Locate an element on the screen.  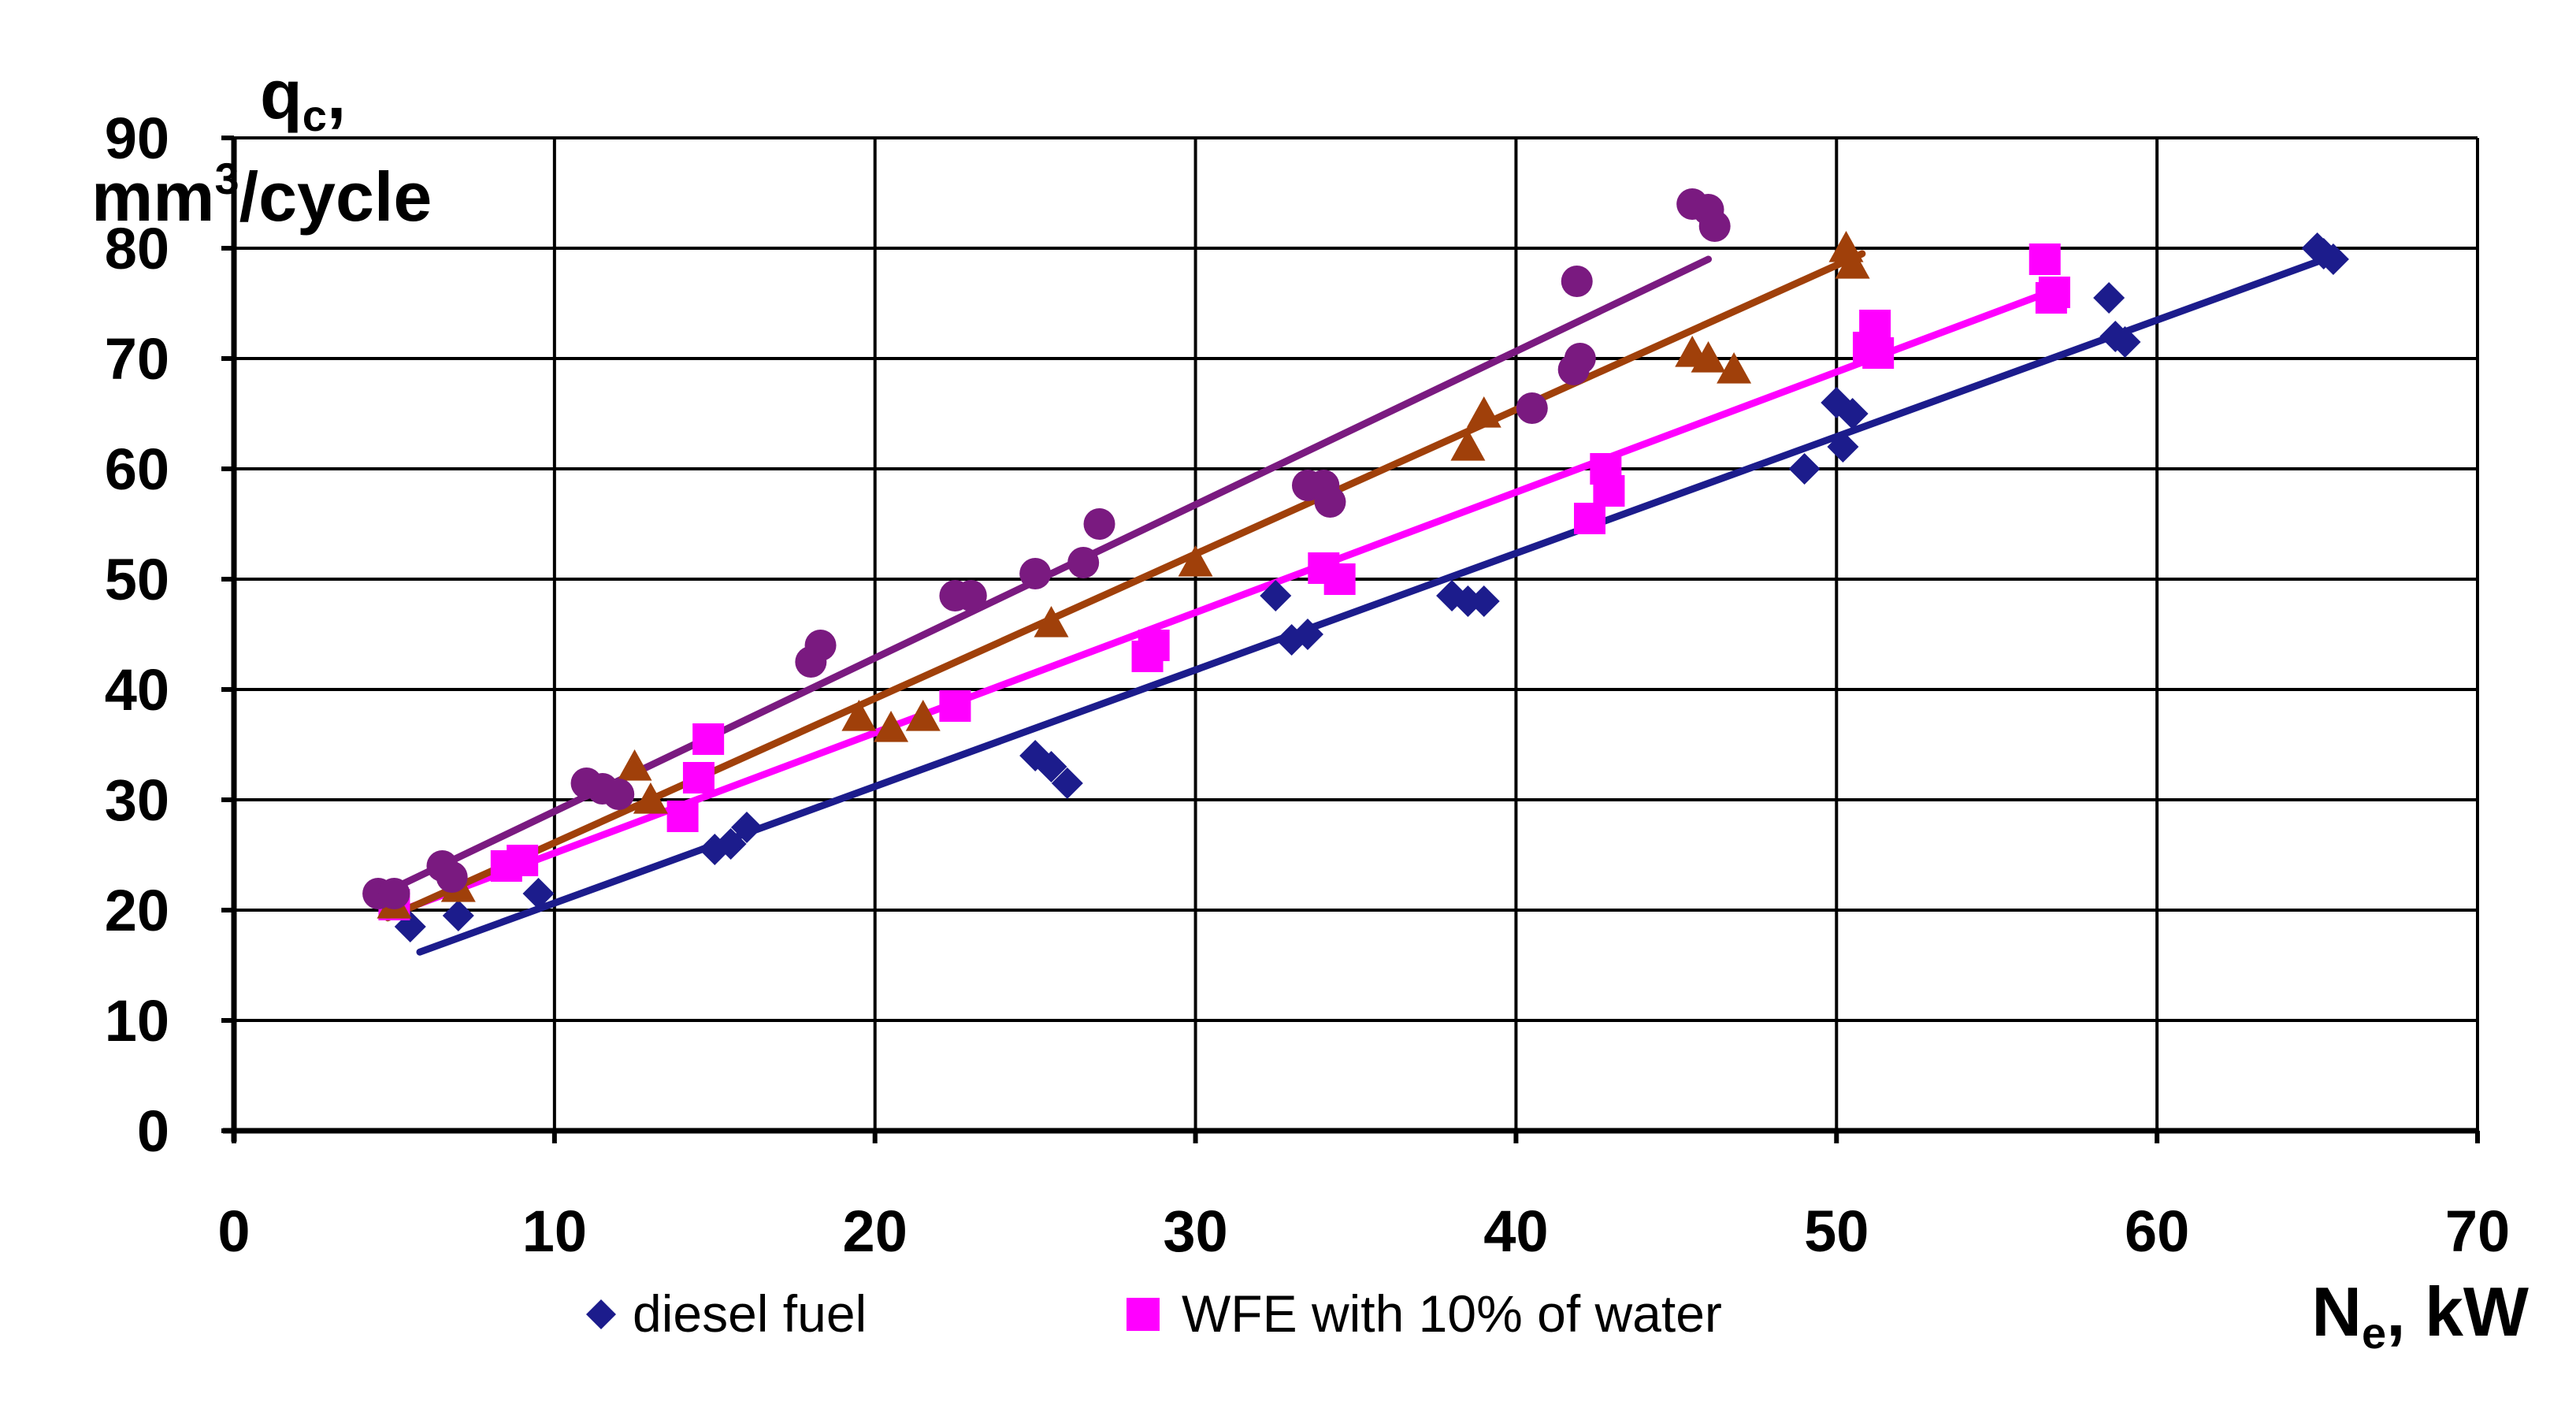
x-tick-label-10: 10 is located at coordinates (554, 1231).